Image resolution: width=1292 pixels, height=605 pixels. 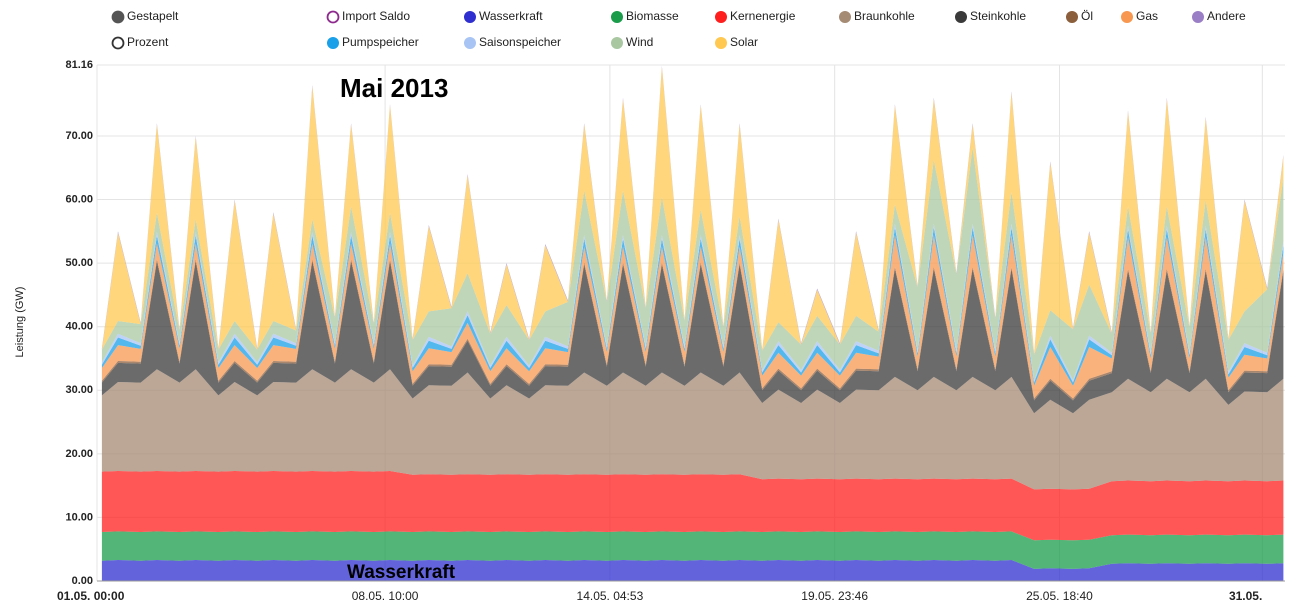 What do you see at coordinates (148, 42) in the screenshot?
I see `legend-label: Prozent` at bounding box center [148, 42].